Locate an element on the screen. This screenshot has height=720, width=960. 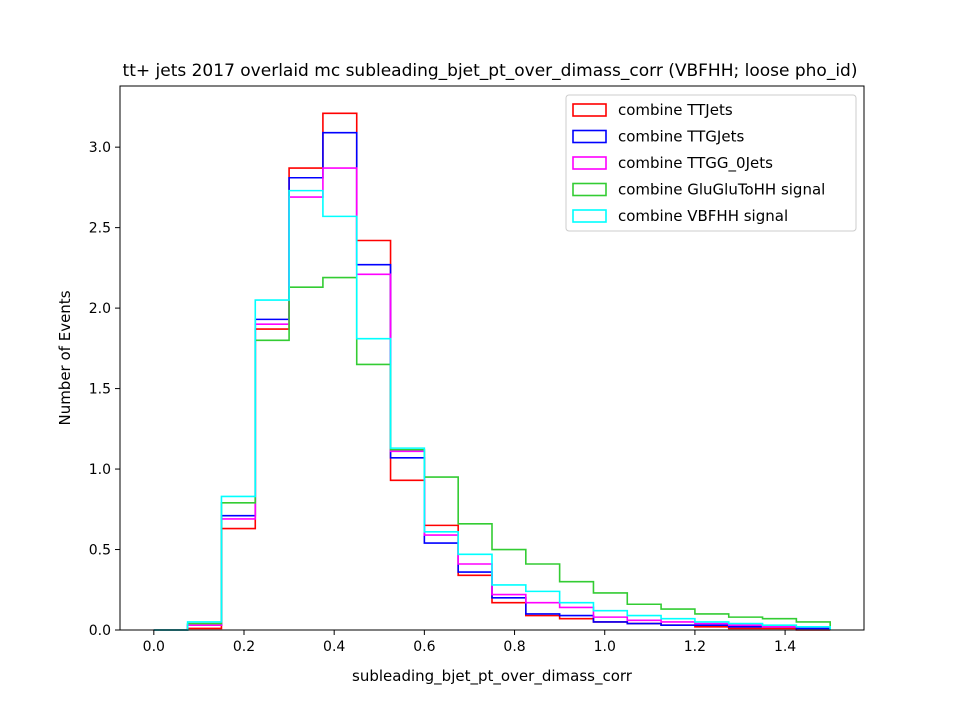
x-axis-label: subleading_bjet_pt_over_dimass_corr is located at coordinates (492, 676).